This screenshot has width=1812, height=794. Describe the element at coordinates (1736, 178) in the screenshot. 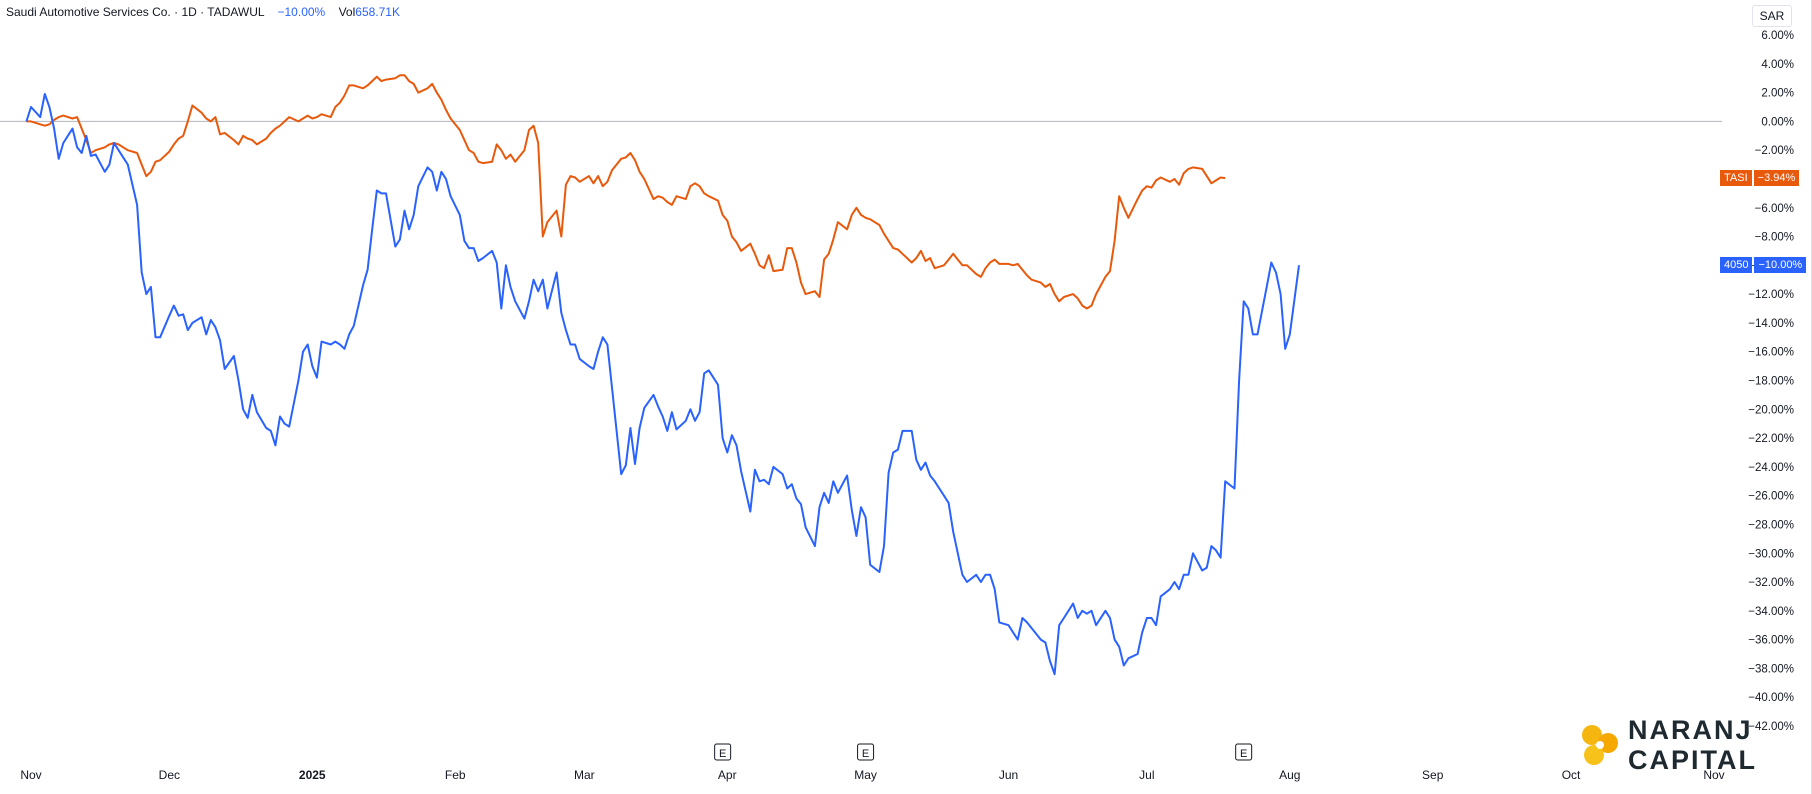

I see `price-tag-symbol: TASI` at that location.